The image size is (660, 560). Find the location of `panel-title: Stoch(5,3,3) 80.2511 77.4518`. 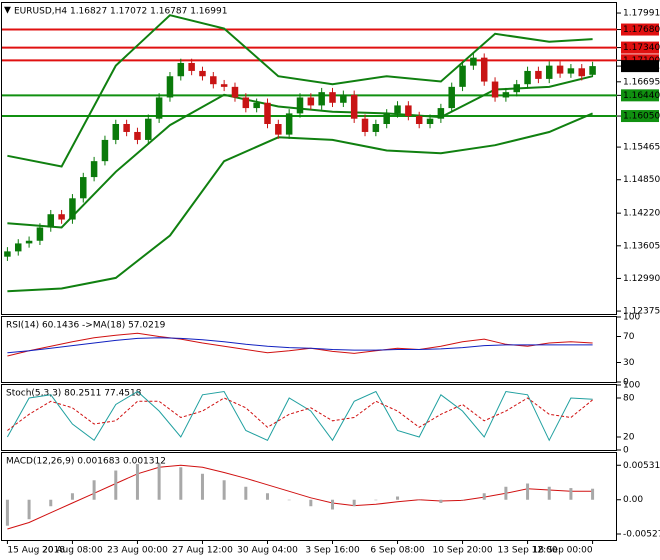

panel-title: Stoch(5,3,3) 80.2511 77.4518 is located at coordinates (74, 394).